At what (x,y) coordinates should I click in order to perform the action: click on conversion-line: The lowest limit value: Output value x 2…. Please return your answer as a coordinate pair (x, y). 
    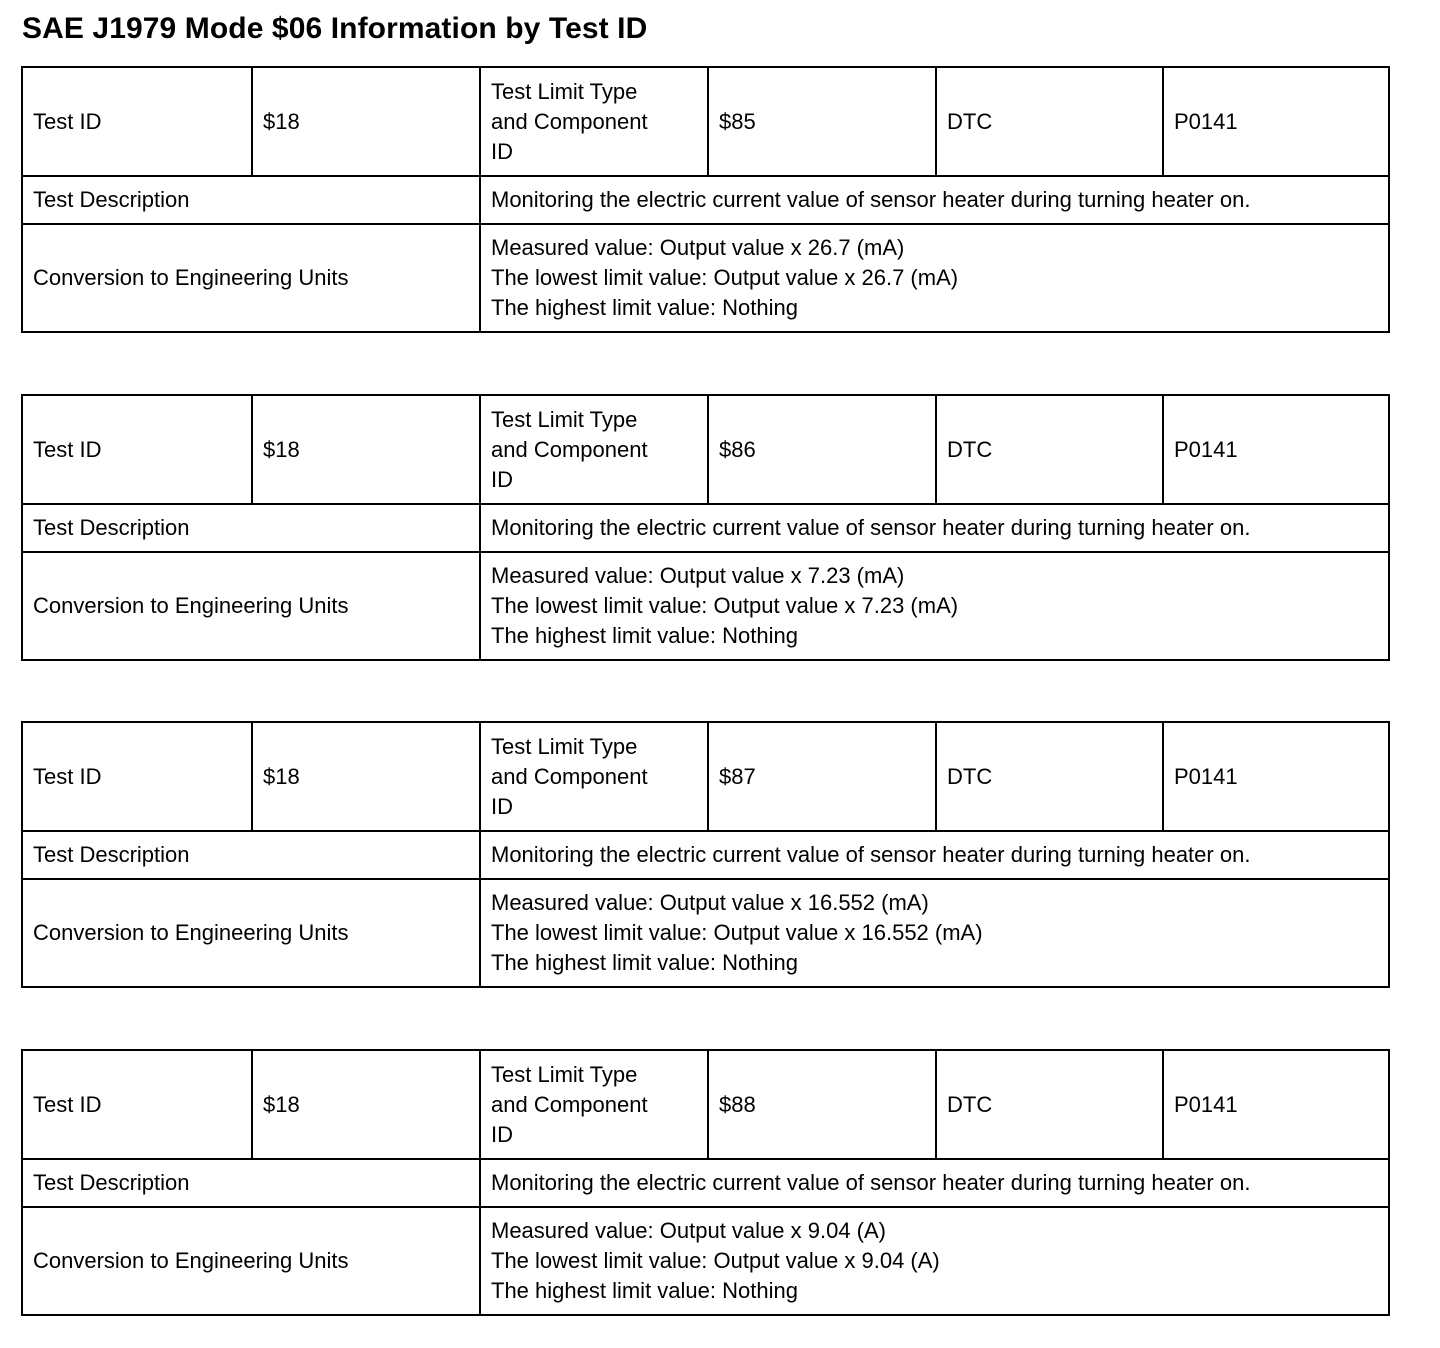
    Looking at the image, I should click on (725, 277).